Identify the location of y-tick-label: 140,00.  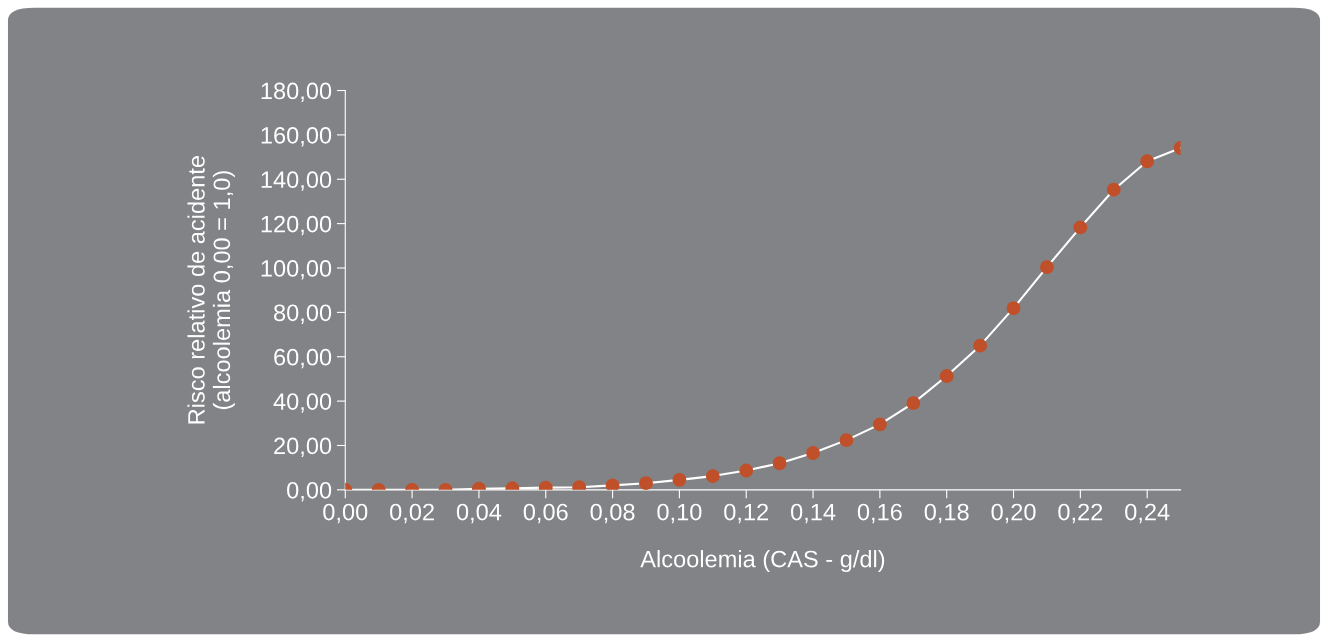
(296, 181).